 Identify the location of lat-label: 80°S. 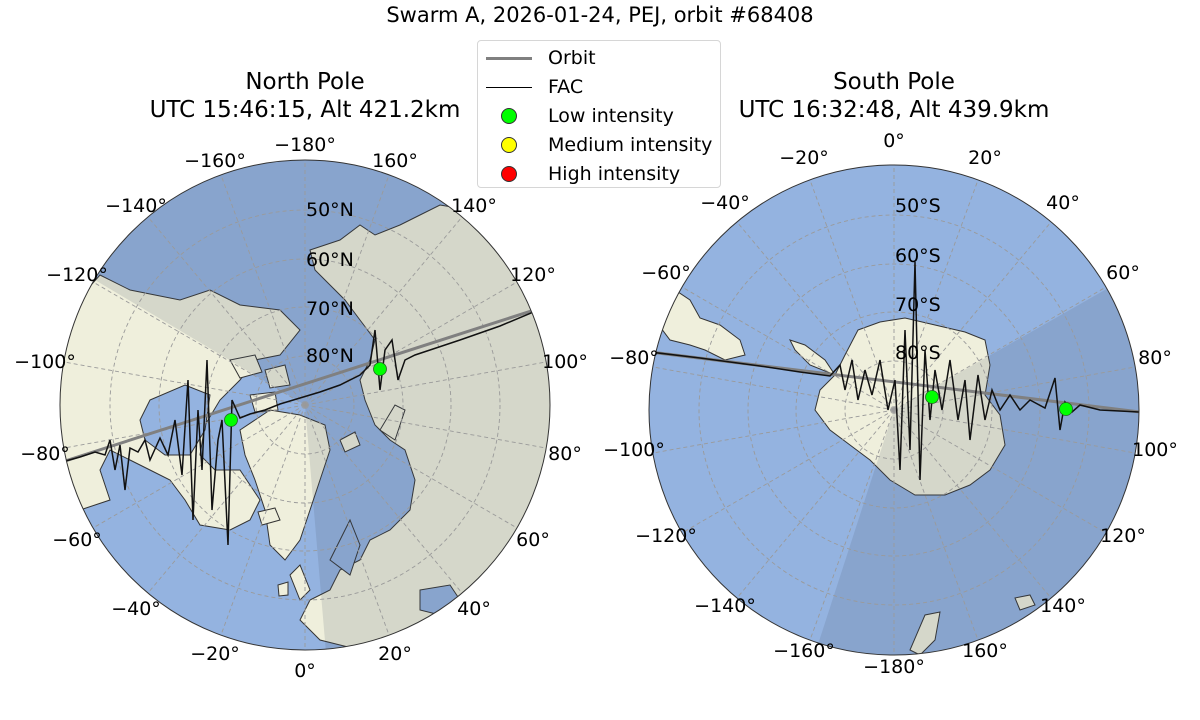
(918, 353).